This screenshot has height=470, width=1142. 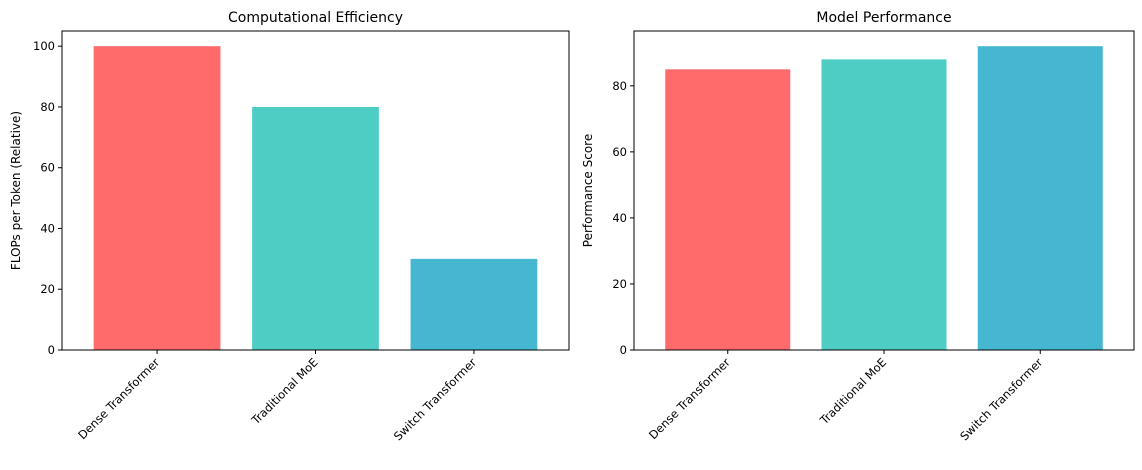 What do you see at coordinates (315, 18) in the screenshot?
I see `chart-title: Computational Efficiency` at bounding box center [315, 18].